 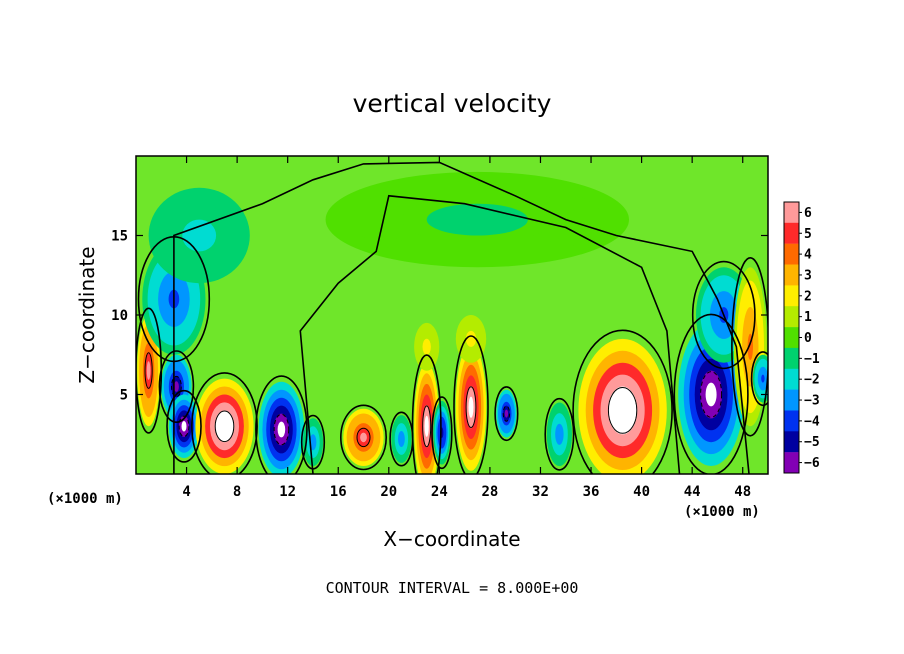 What do you see at coordinates (808, 317) in the screenshot?
I see `colorbar-tick-label: 1` at bounding box center [808, 317].